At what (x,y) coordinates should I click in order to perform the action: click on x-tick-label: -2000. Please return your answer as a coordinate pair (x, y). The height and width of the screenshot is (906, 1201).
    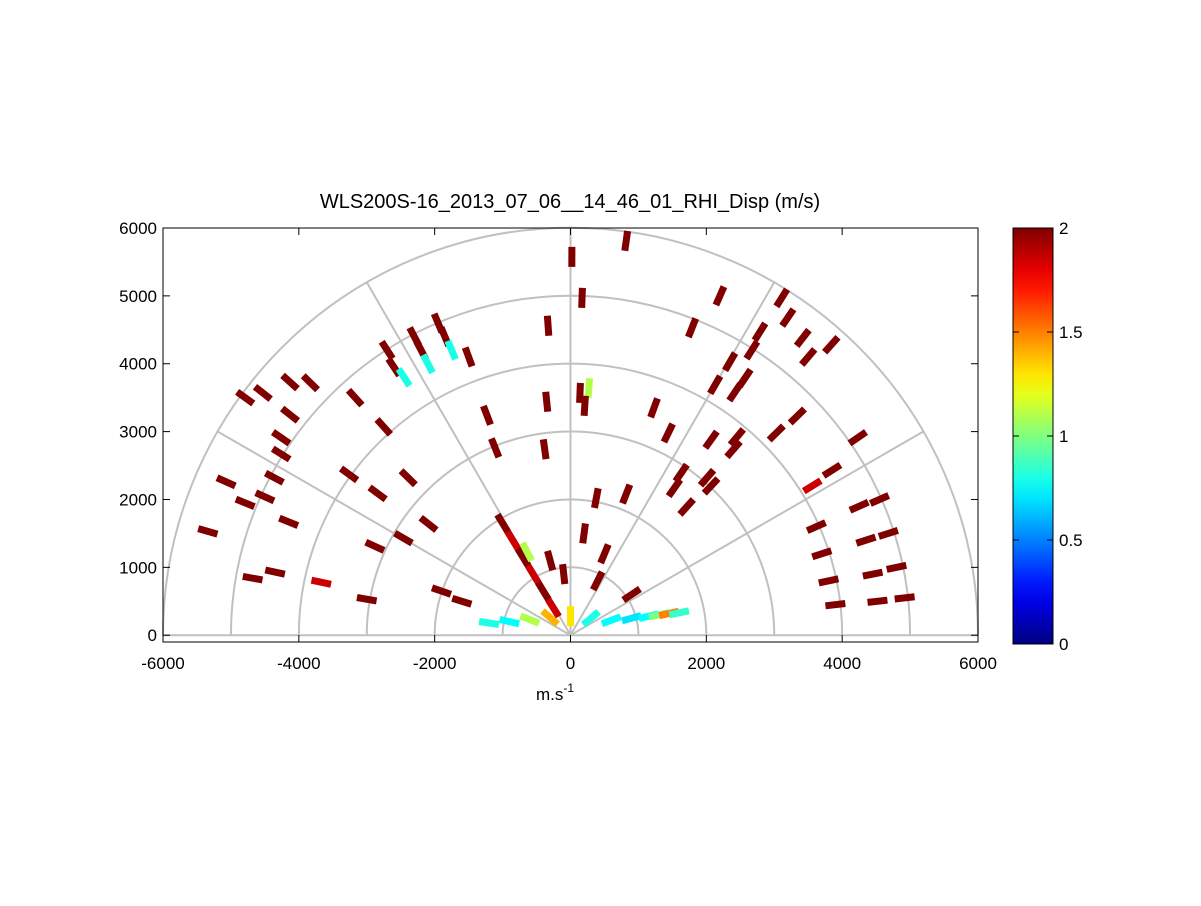
    Looking at the image, I should click on (434, 663).